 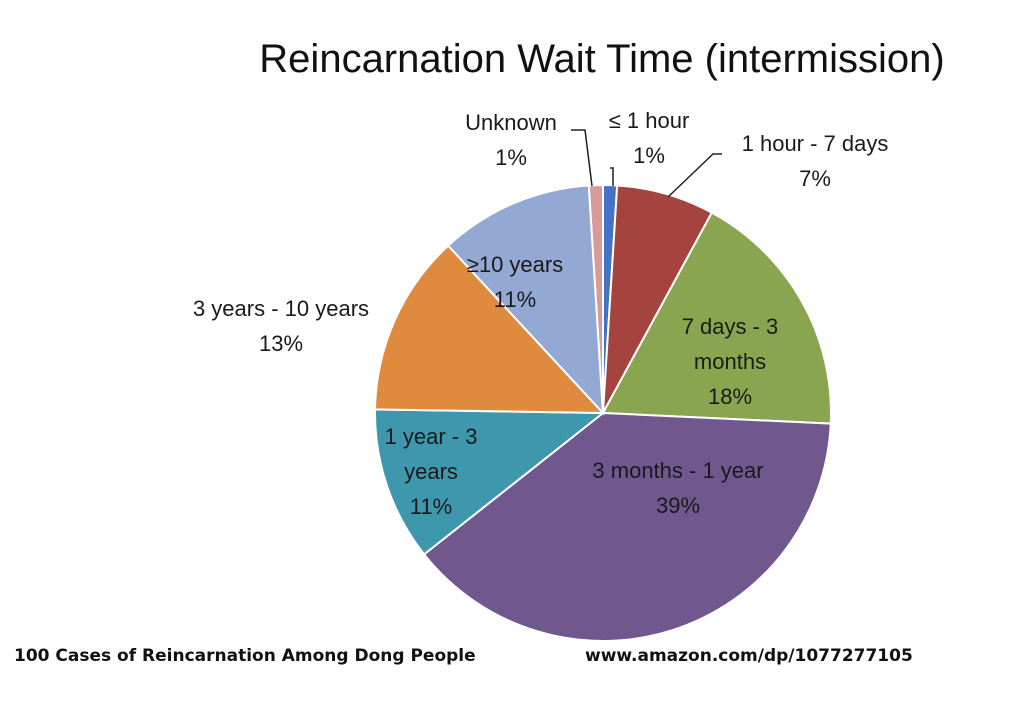 I want to click on slice-category-label: 7 days - 3, so click(x=730, y=326).